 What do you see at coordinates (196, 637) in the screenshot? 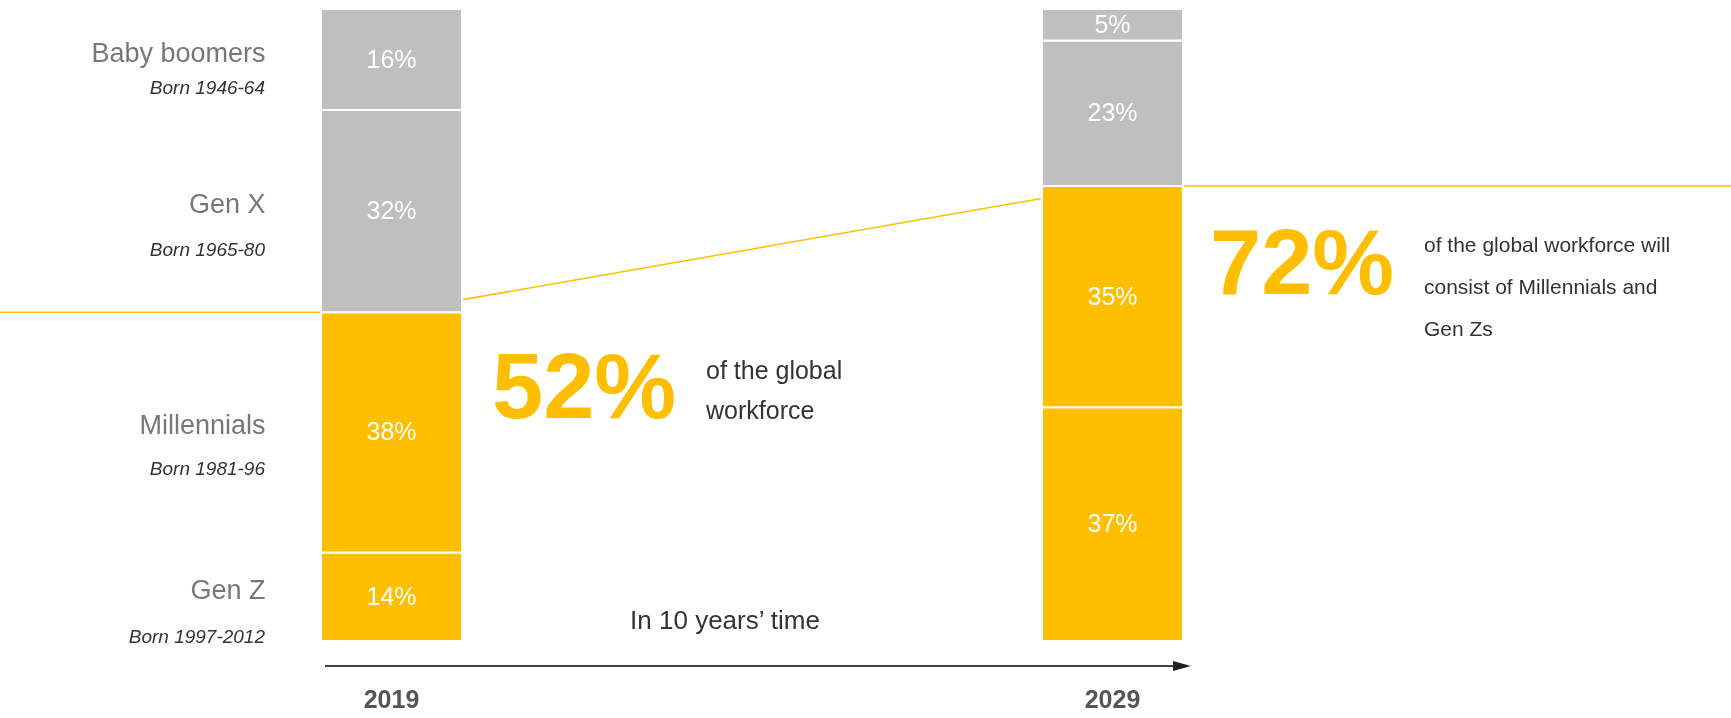
I see `annotation: Born 1997-2012` at bounding box center [196, 637].